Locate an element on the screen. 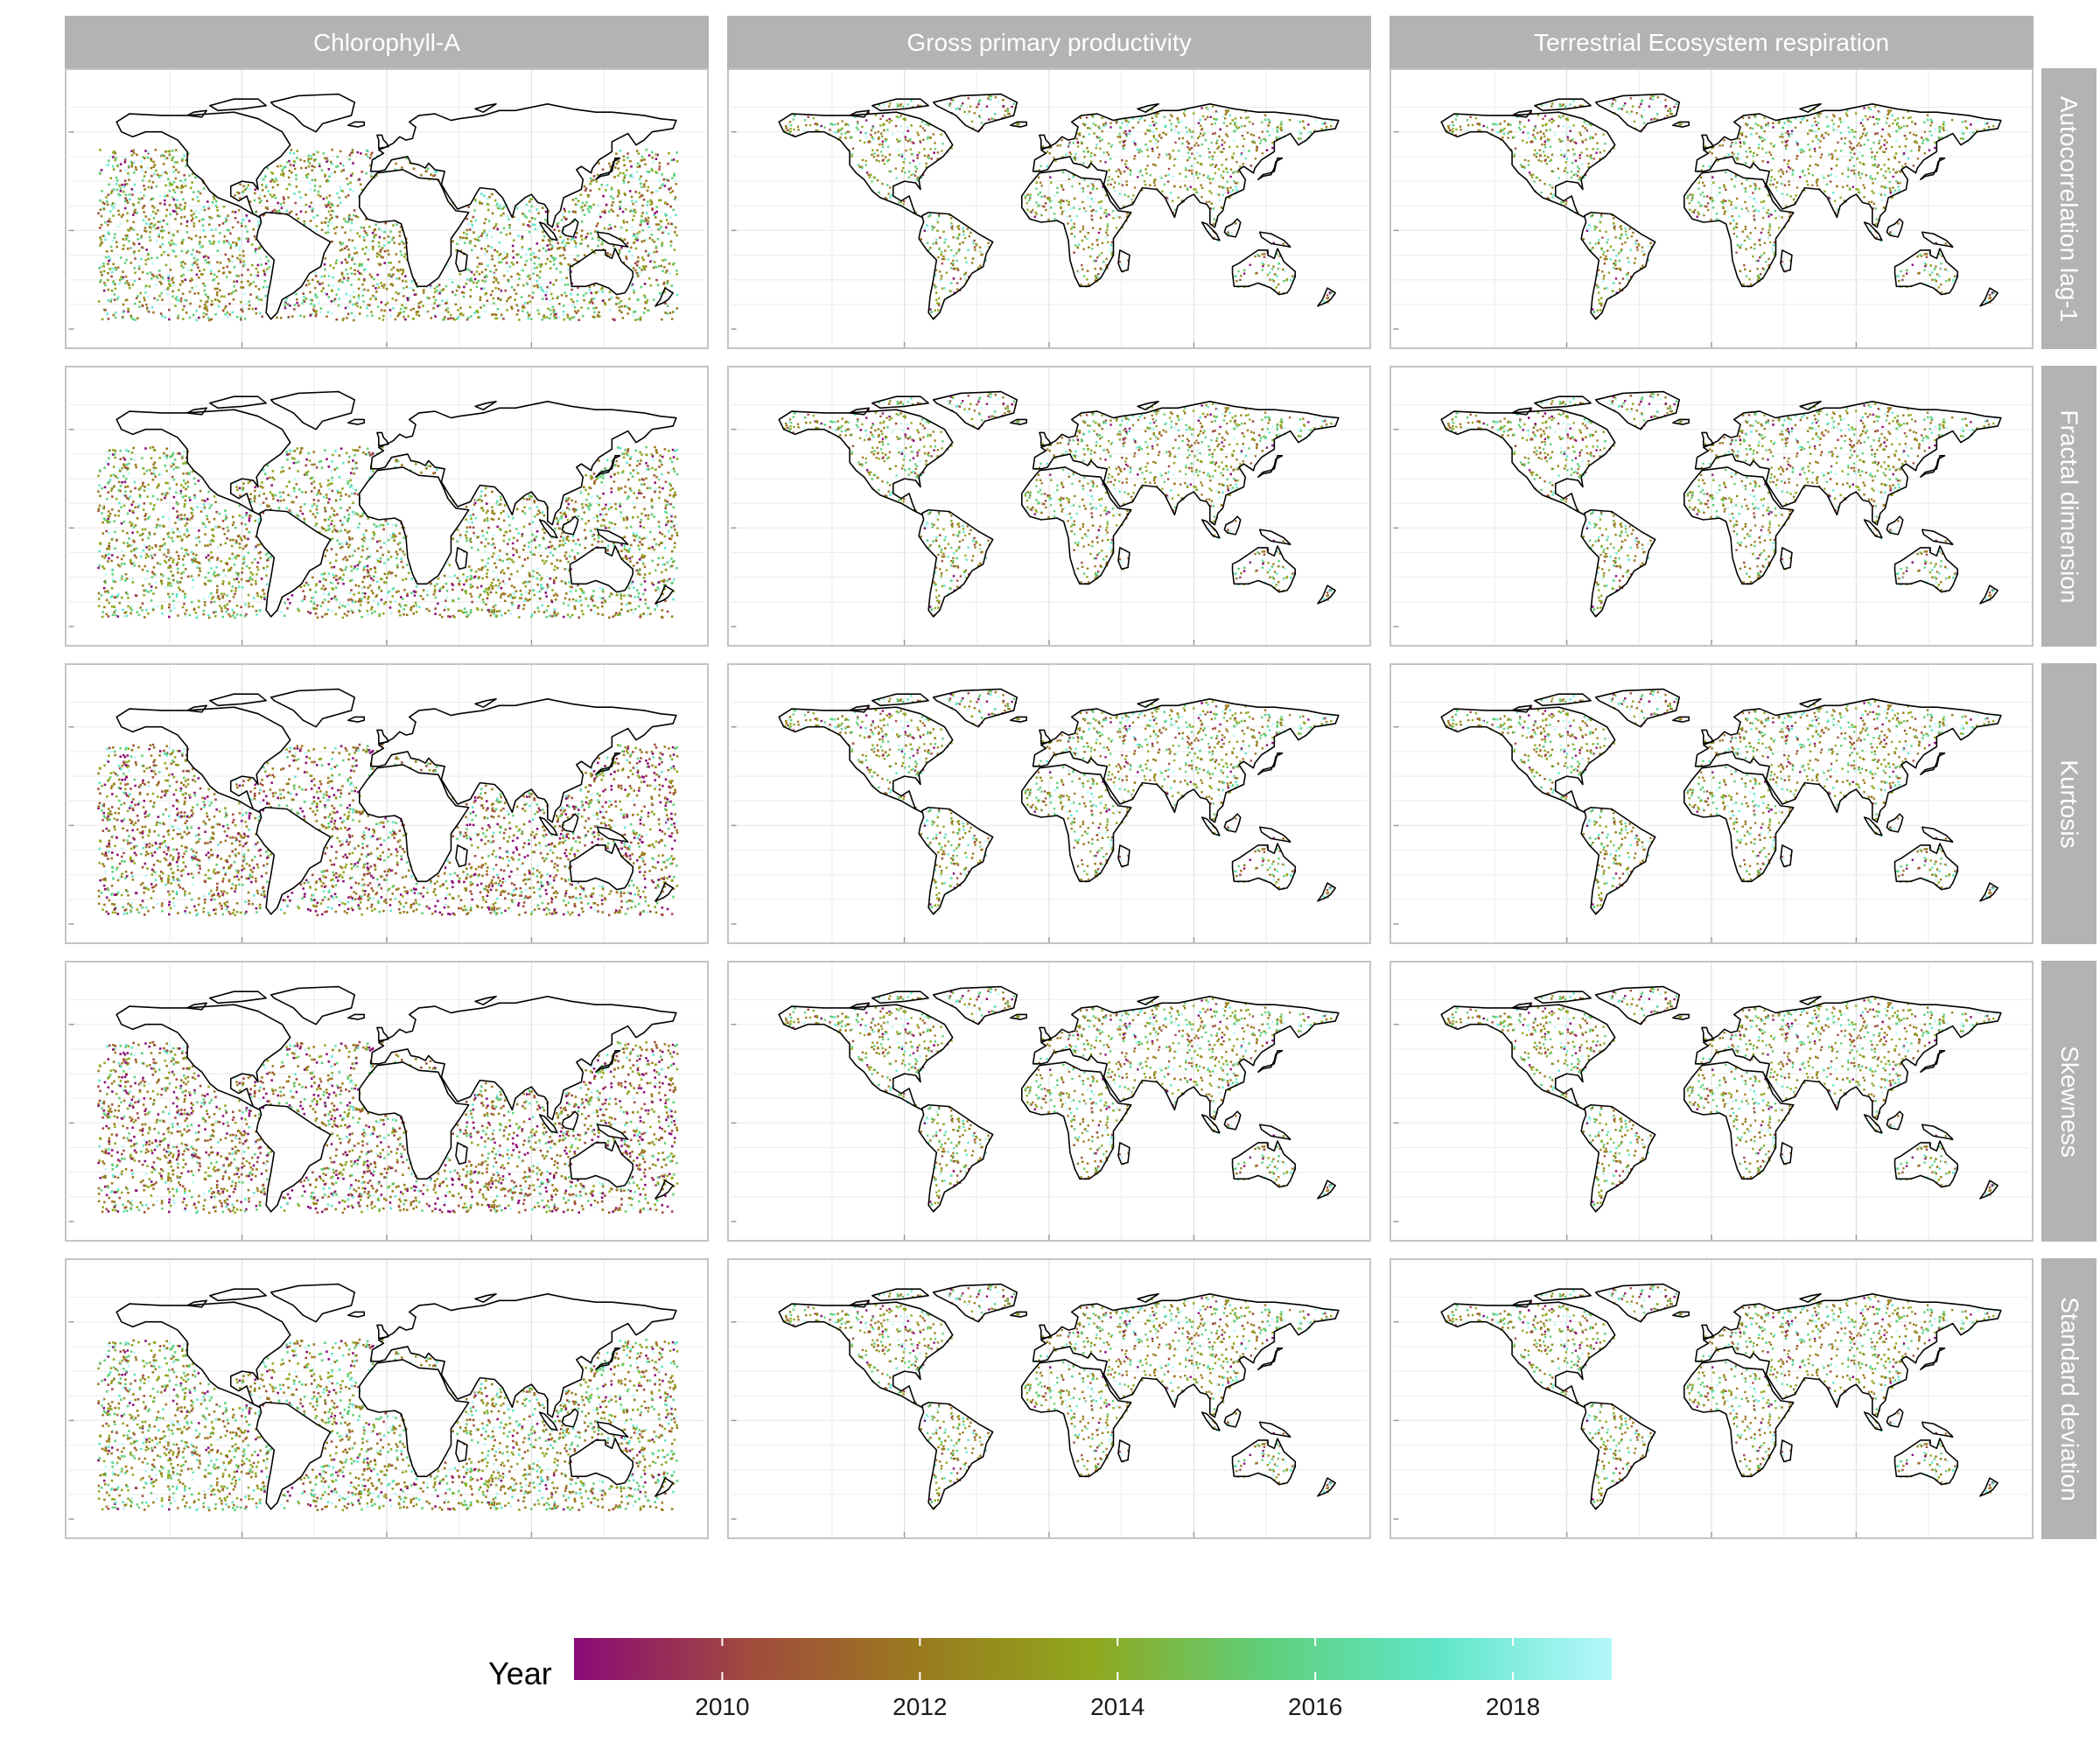 The height and width of the screenshot is (1750, 2100). row-strip-fractal-dimension: Fractal dimension is located at coordinates (2068, 506).